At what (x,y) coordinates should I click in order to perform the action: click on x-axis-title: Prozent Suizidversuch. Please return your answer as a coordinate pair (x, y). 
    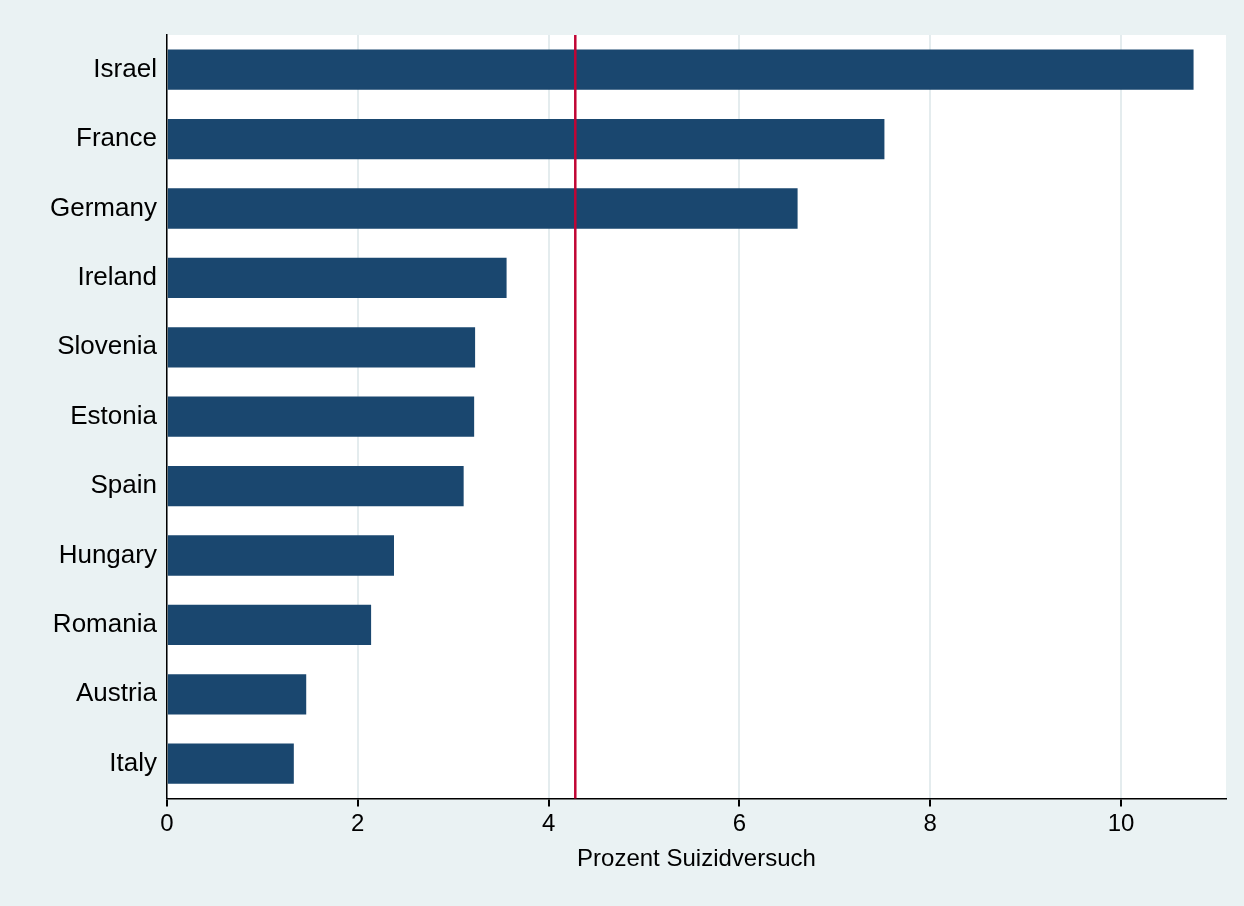
    Looking at the image, I should click on (696, 858).